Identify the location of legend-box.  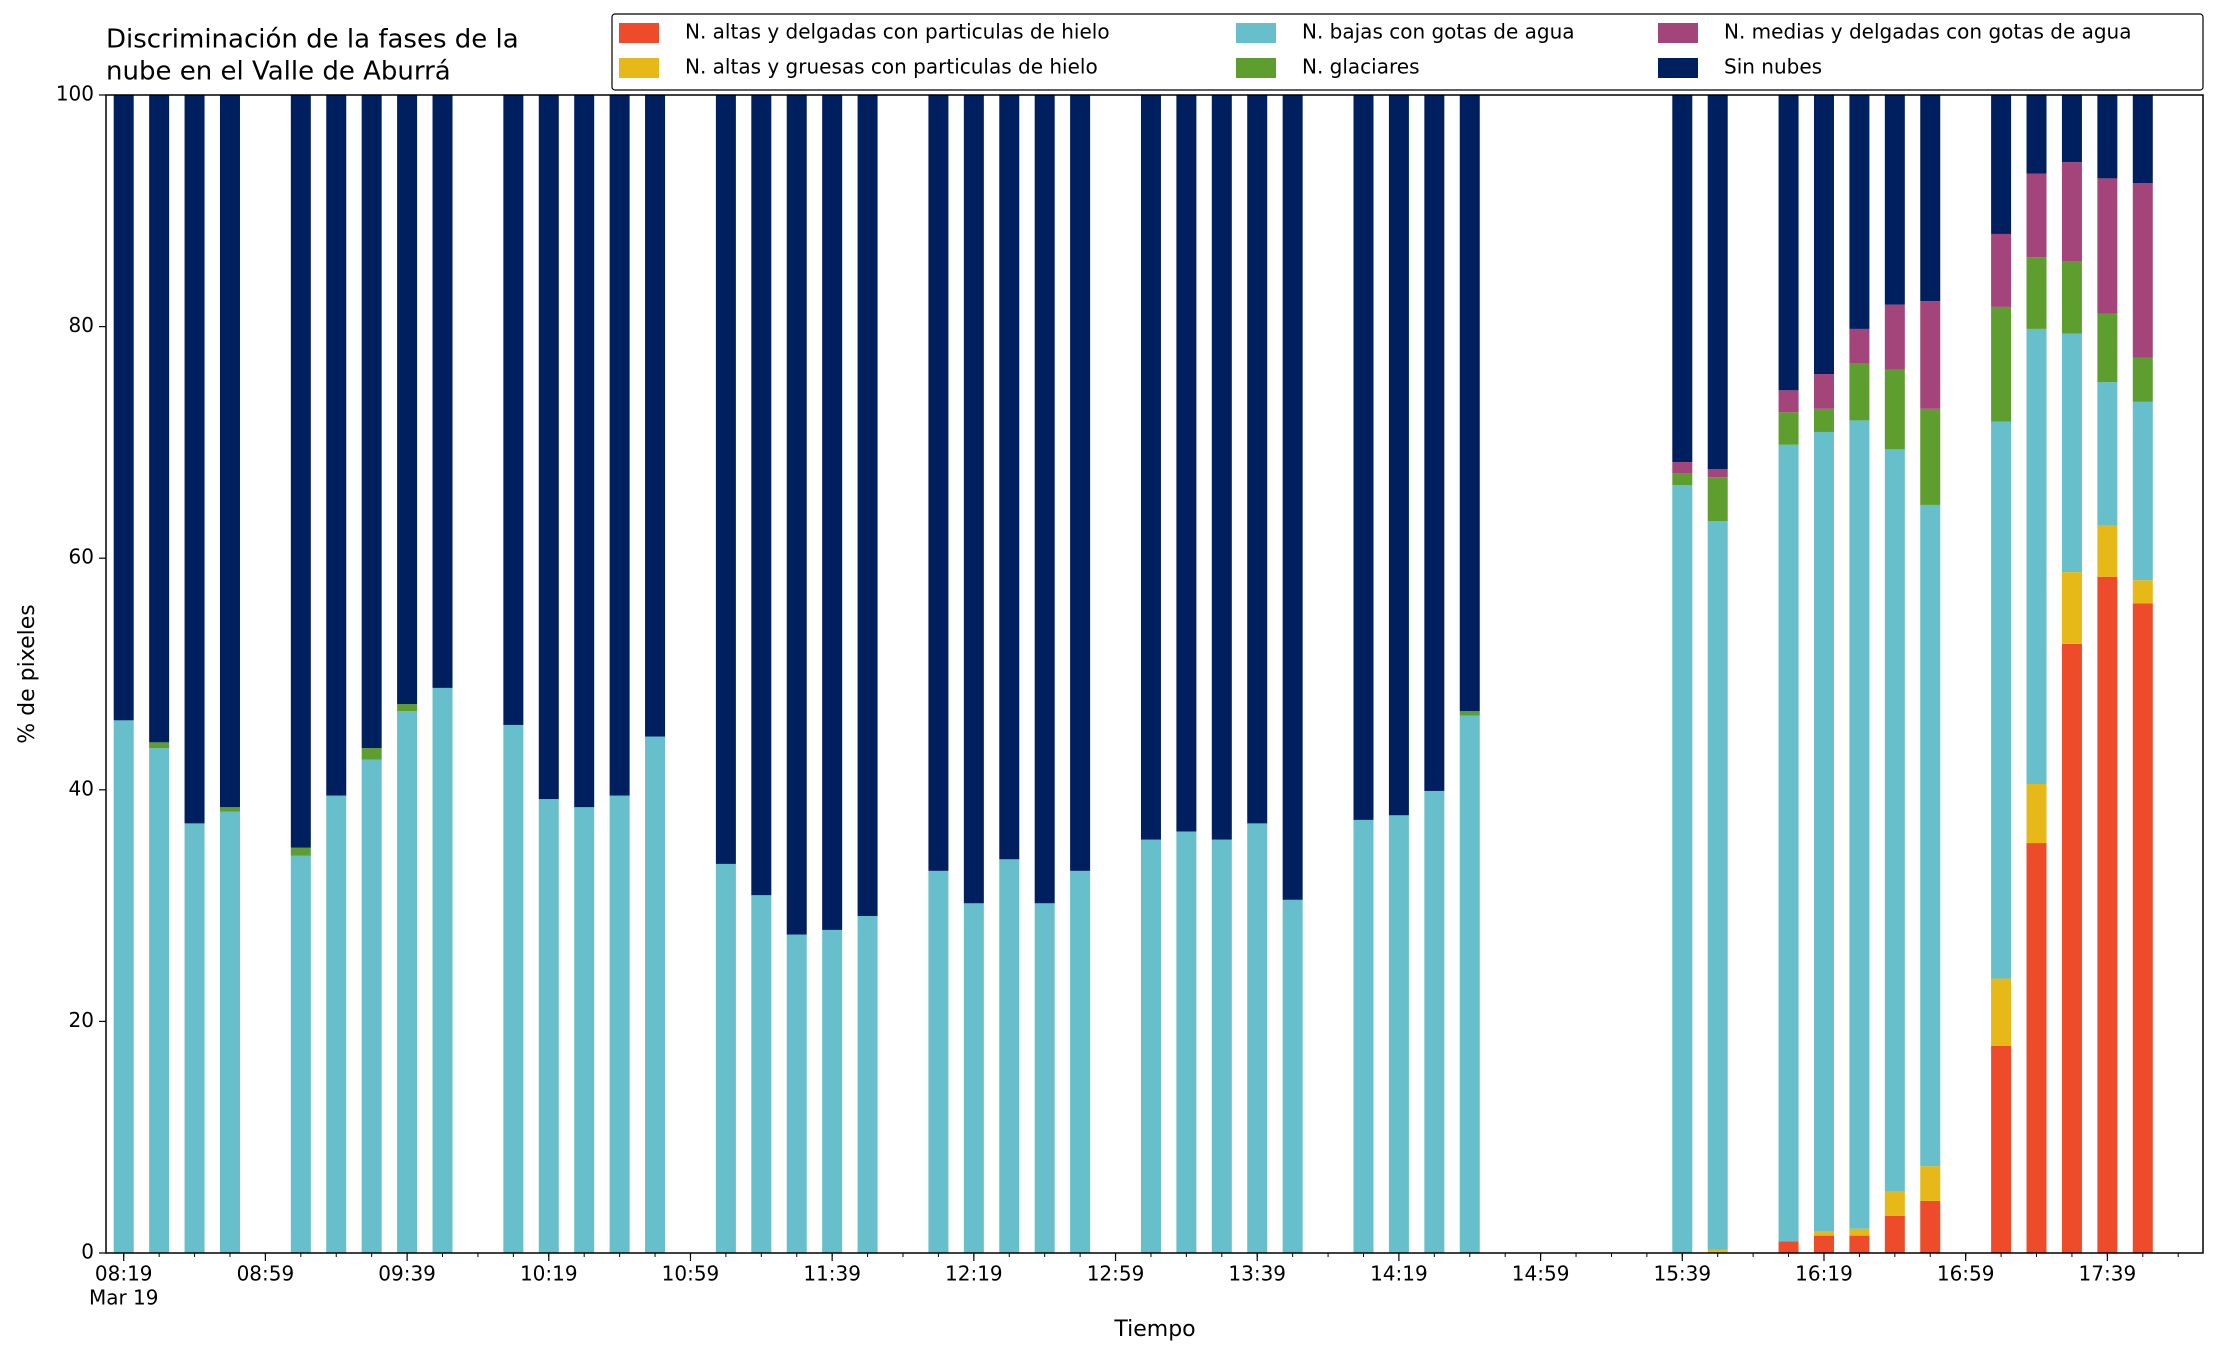
(1407, 52).